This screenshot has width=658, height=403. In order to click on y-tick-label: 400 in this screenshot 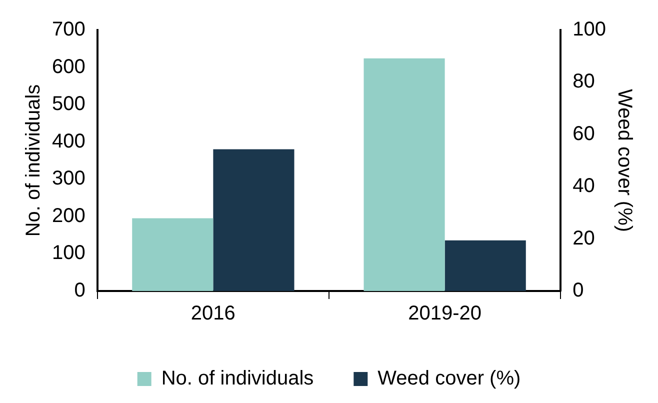, I will do `click(69, 141)`.